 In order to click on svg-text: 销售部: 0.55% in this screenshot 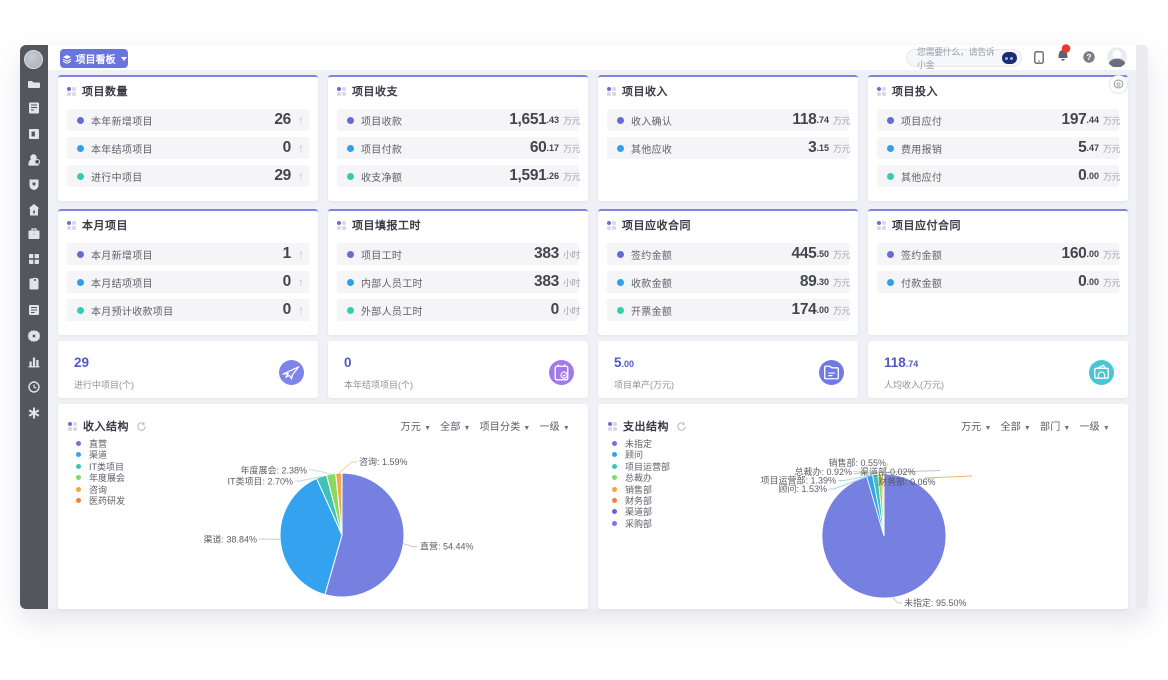, I will do `click(857, 462)`.